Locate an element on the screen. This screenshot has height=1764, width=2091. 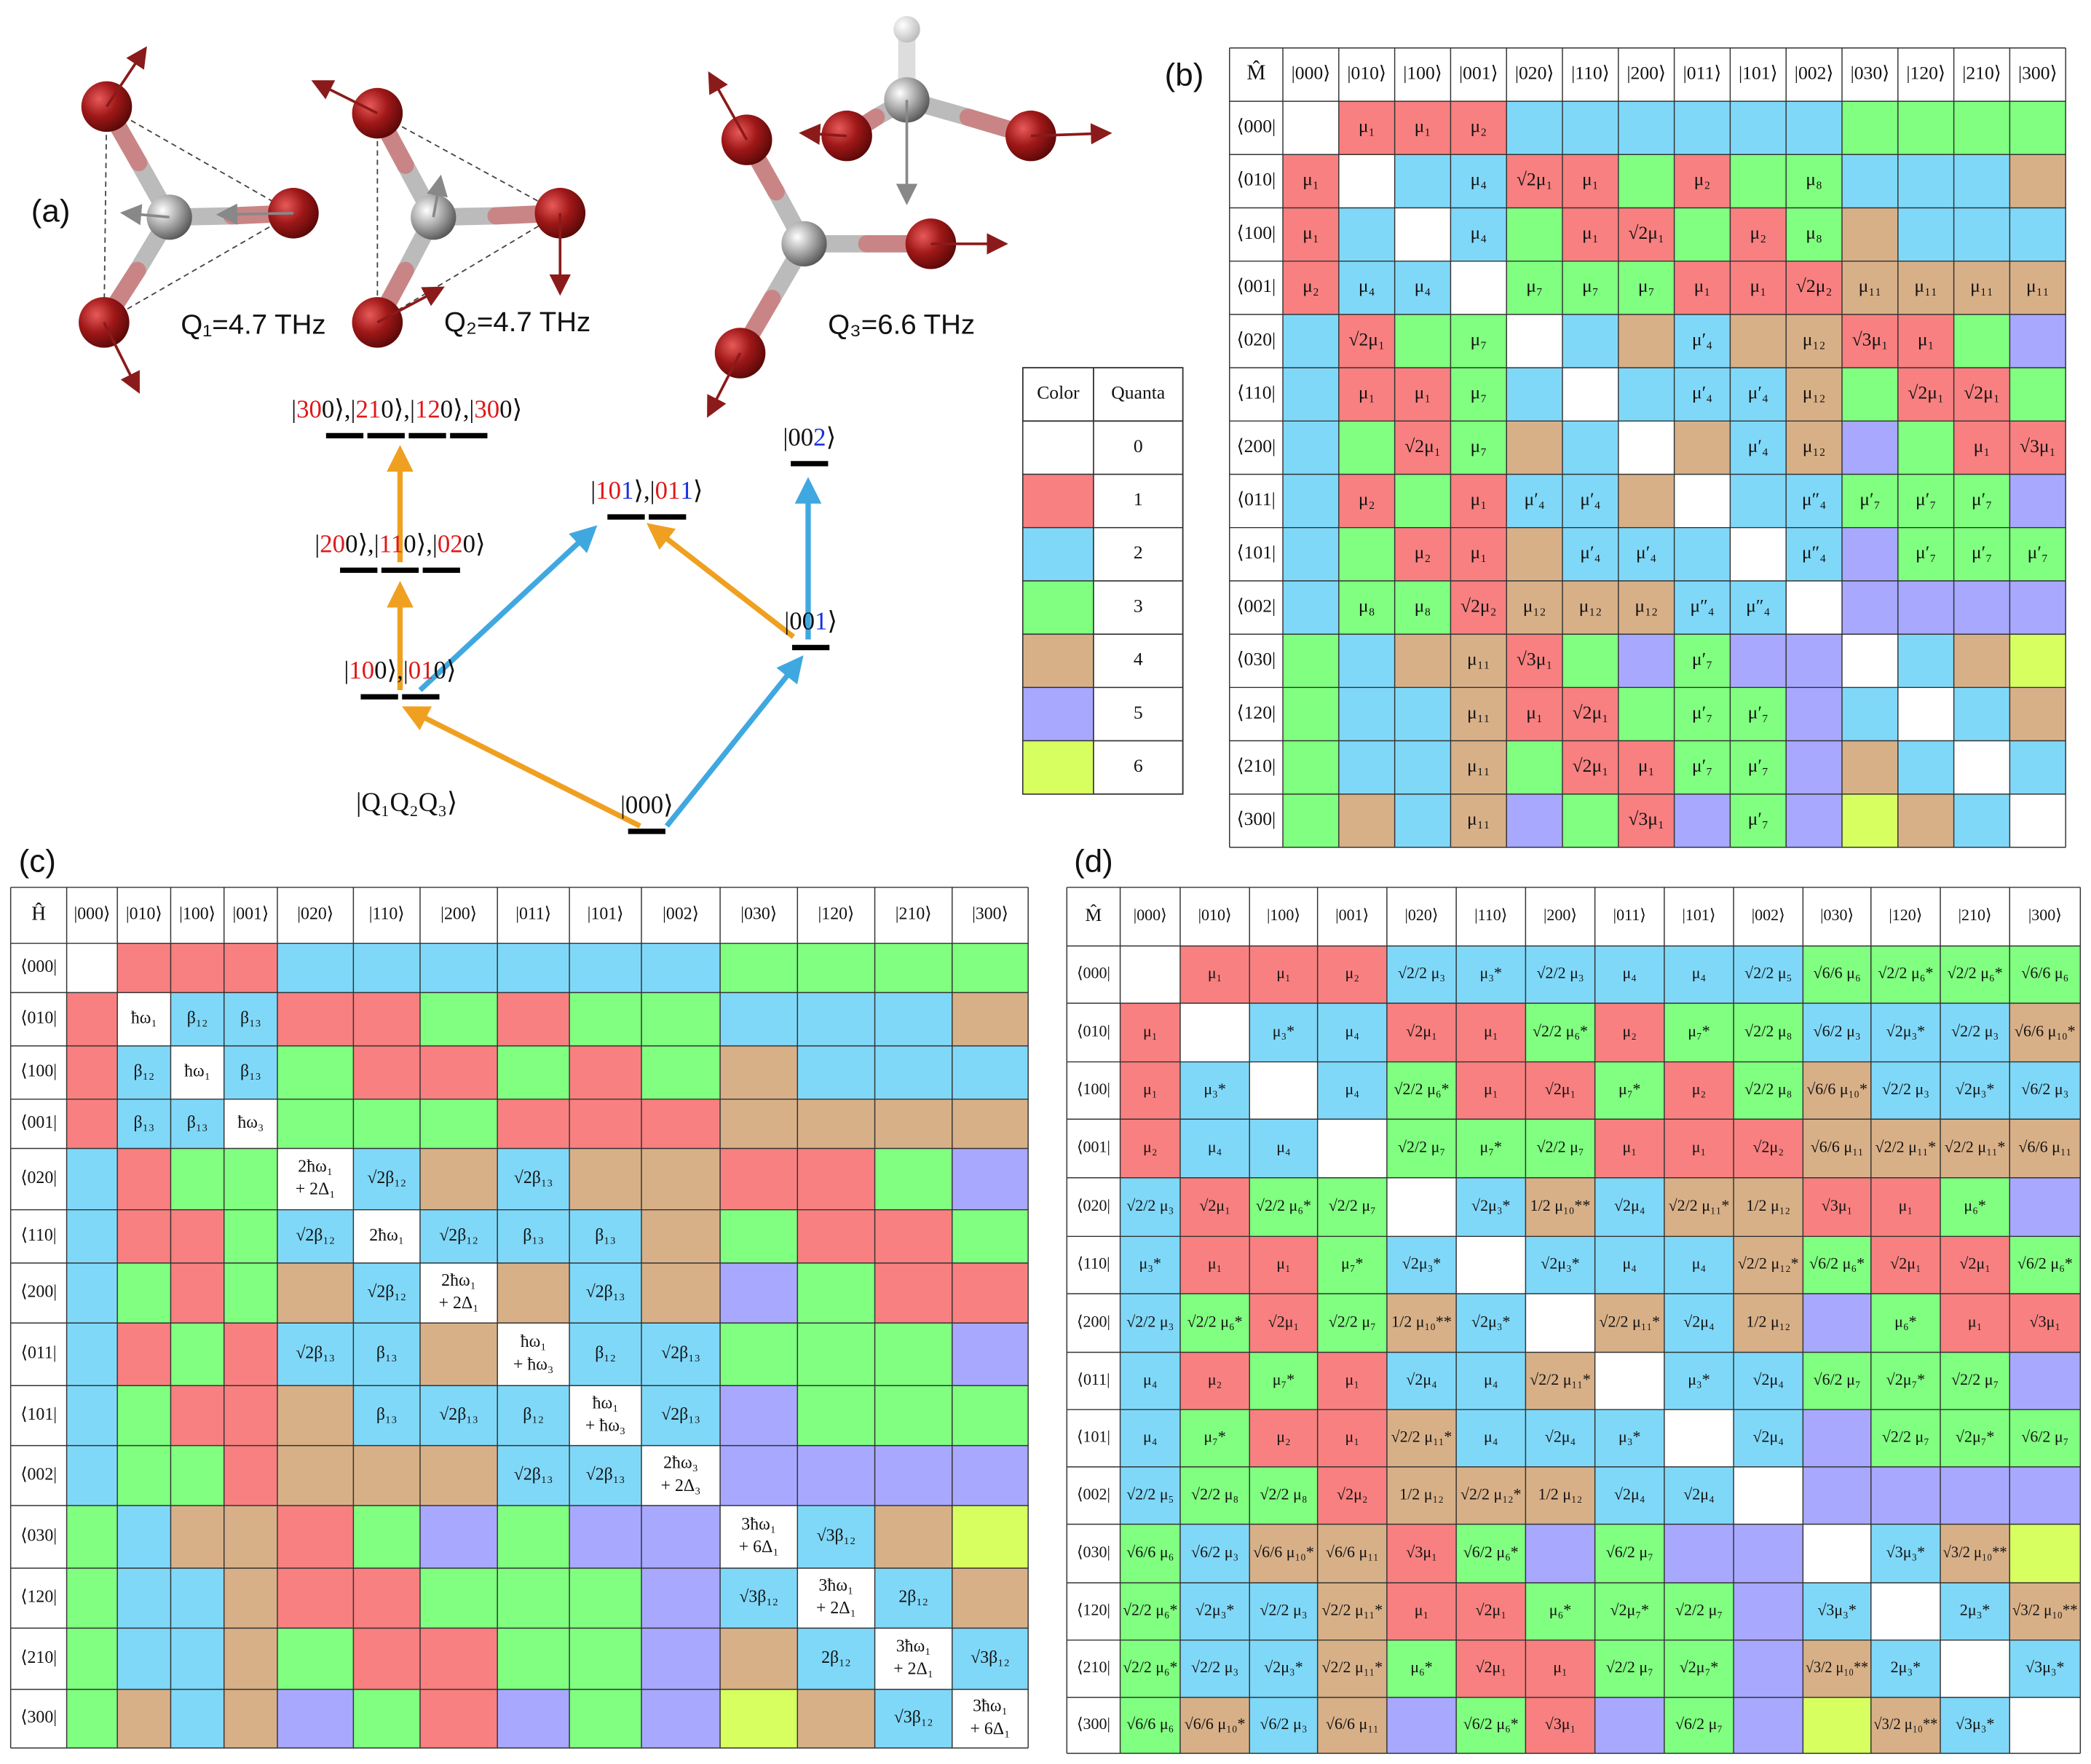
legend-swatch is located at coordinates (1058, 554).